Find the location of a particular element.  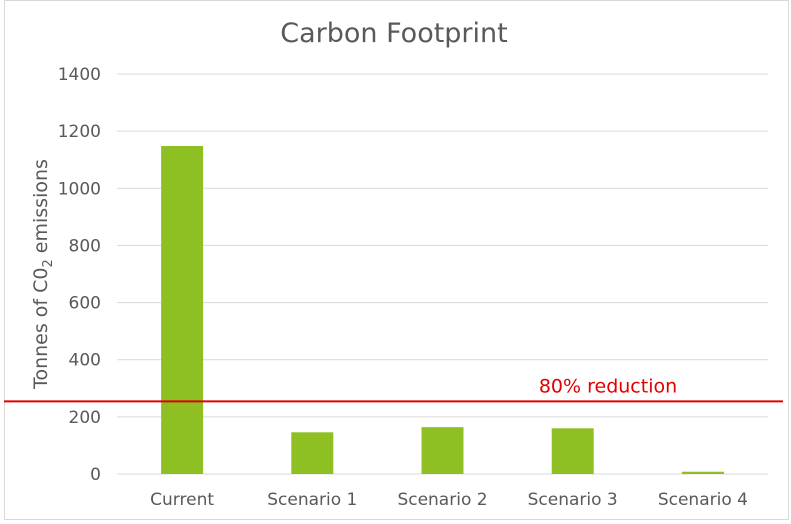

y-tick-label: 1200 is located at coordinates (79, 132).